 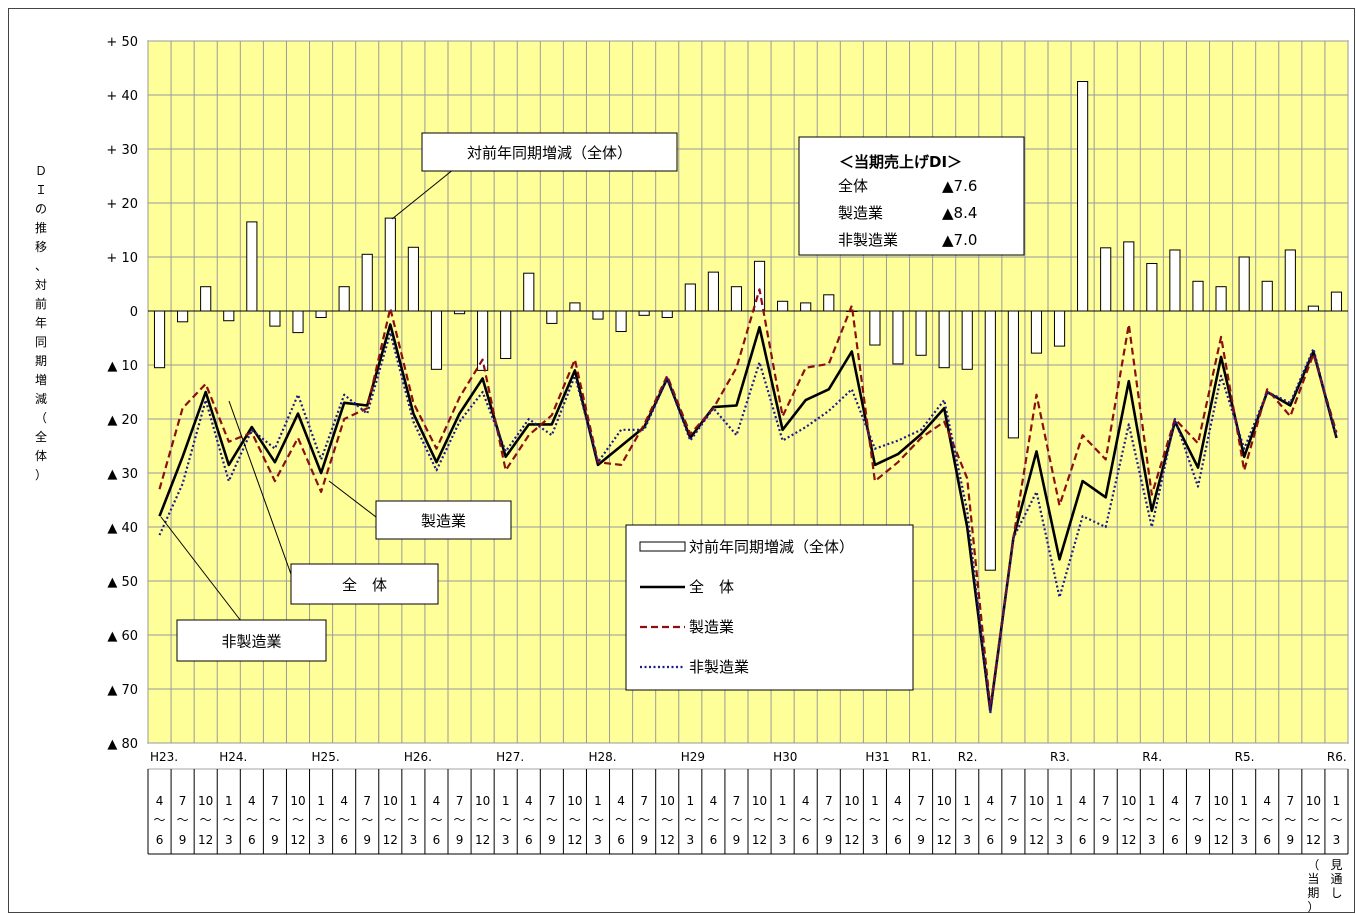 I want to click on y-tick-label: + 40, so click(x=122, y=96).